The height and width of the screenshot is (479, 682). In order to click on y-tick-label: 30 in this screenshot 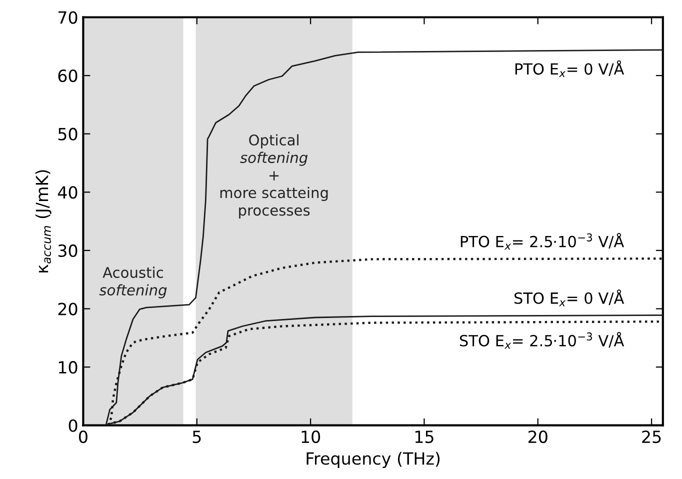, I will do `click(68, 251)`.